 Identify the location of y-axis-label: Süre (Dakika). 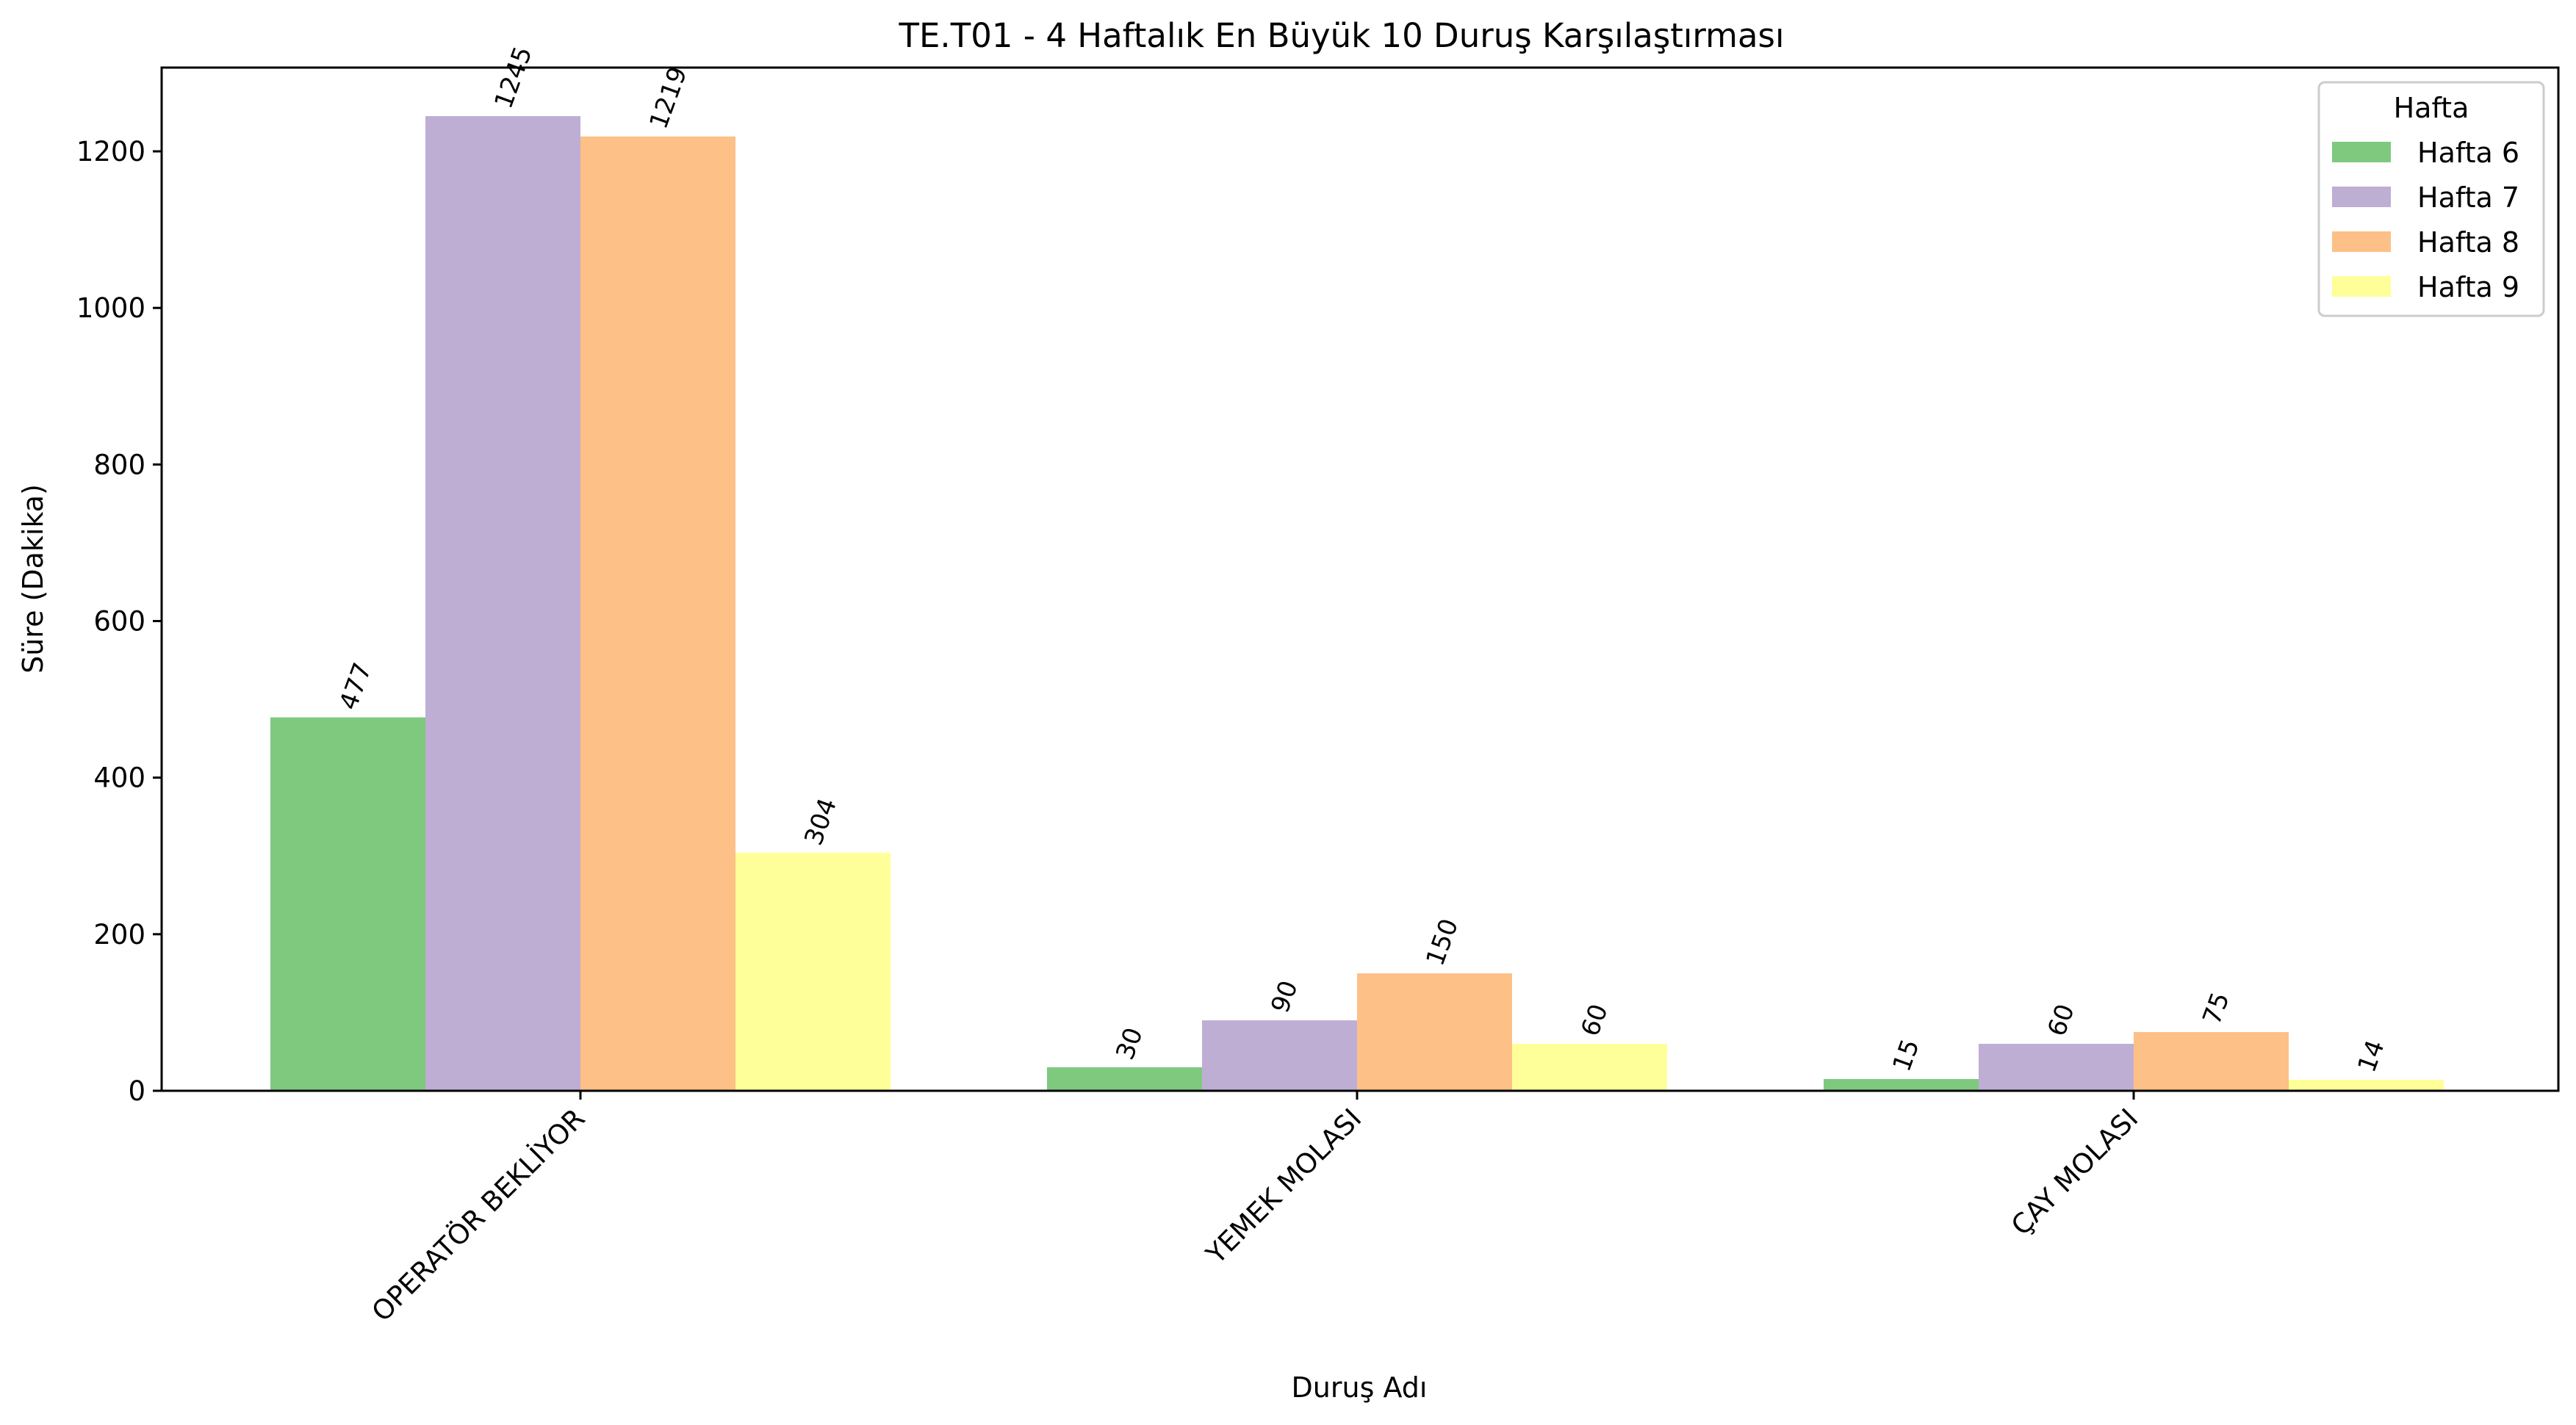
(33, 579).